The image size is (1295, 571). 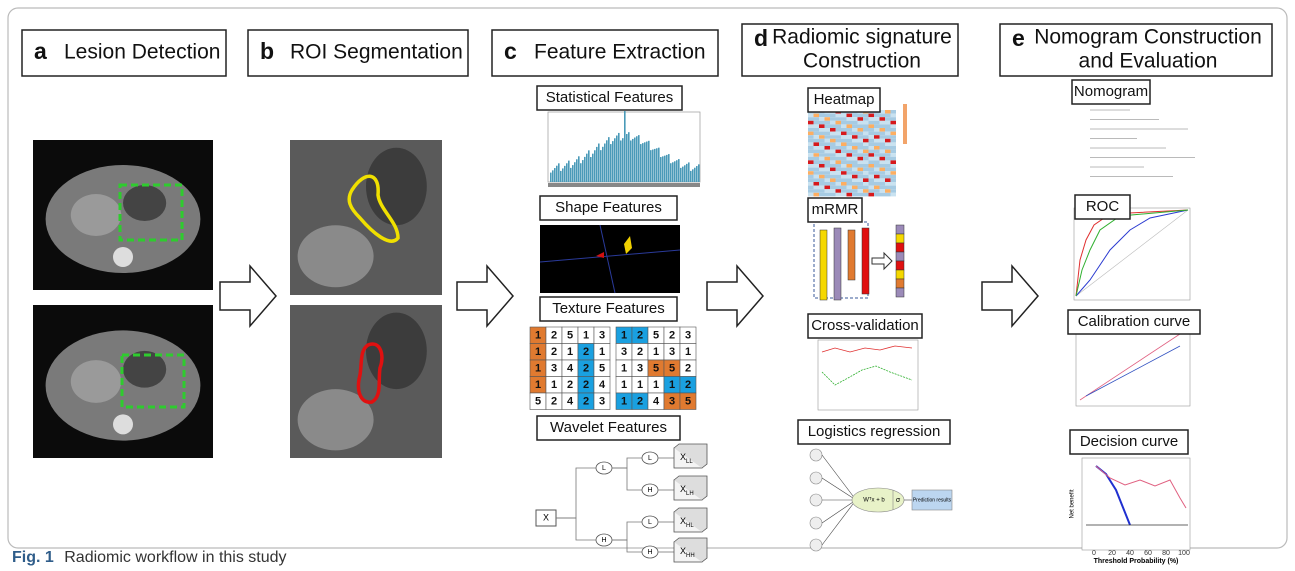 I want to click on lr-activation: σ, so click(x=898, y=500).